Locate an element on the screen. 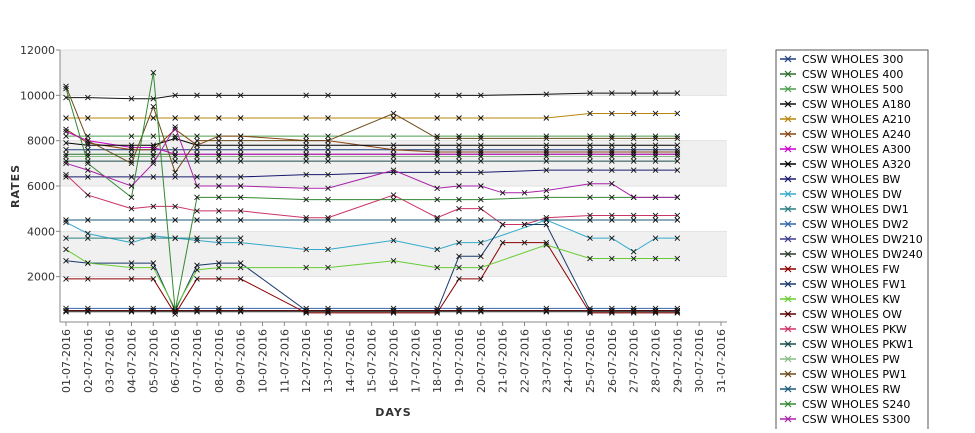 The width and height of the screenshot is (975, 433). series-csw-wholes-a300 is located at coordinates (372, 143).